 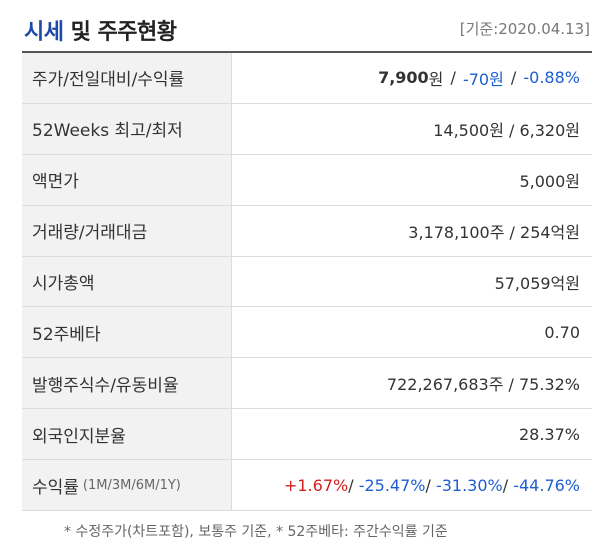 I want to click on row-value: 0.70, so click(x=562, y=332).